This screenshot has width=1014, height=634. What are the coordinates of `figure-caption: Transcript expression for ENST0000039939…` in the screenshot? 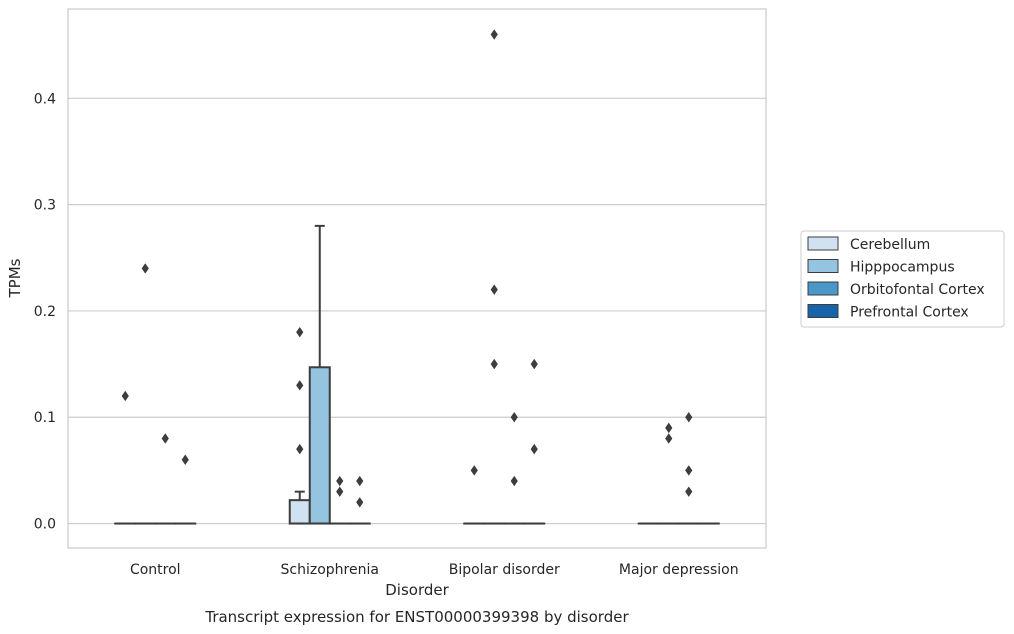 It's located at (416, 617).